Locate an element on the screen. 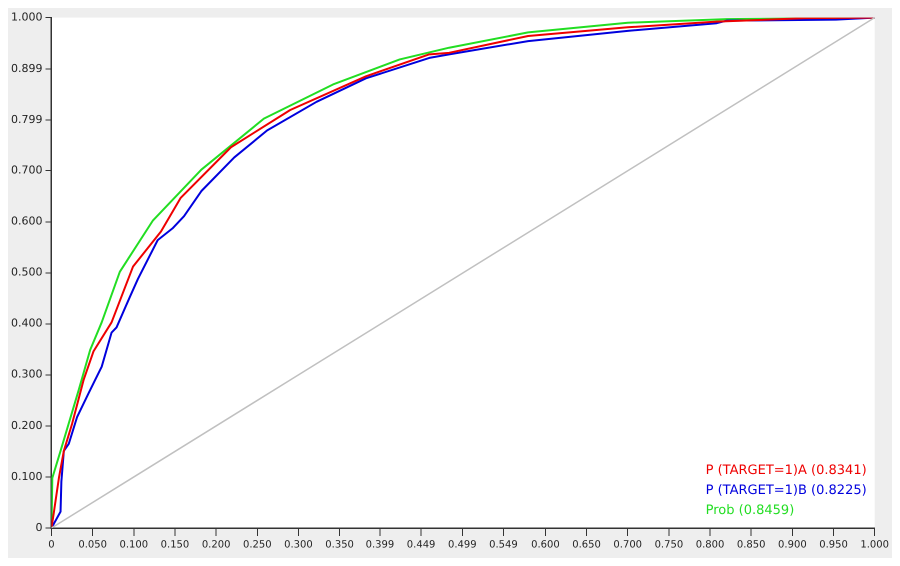 Image resolution: width=900 pixels, height=566 pixels. y-tick-label: 0.300 is located at coordinates (26, 374).